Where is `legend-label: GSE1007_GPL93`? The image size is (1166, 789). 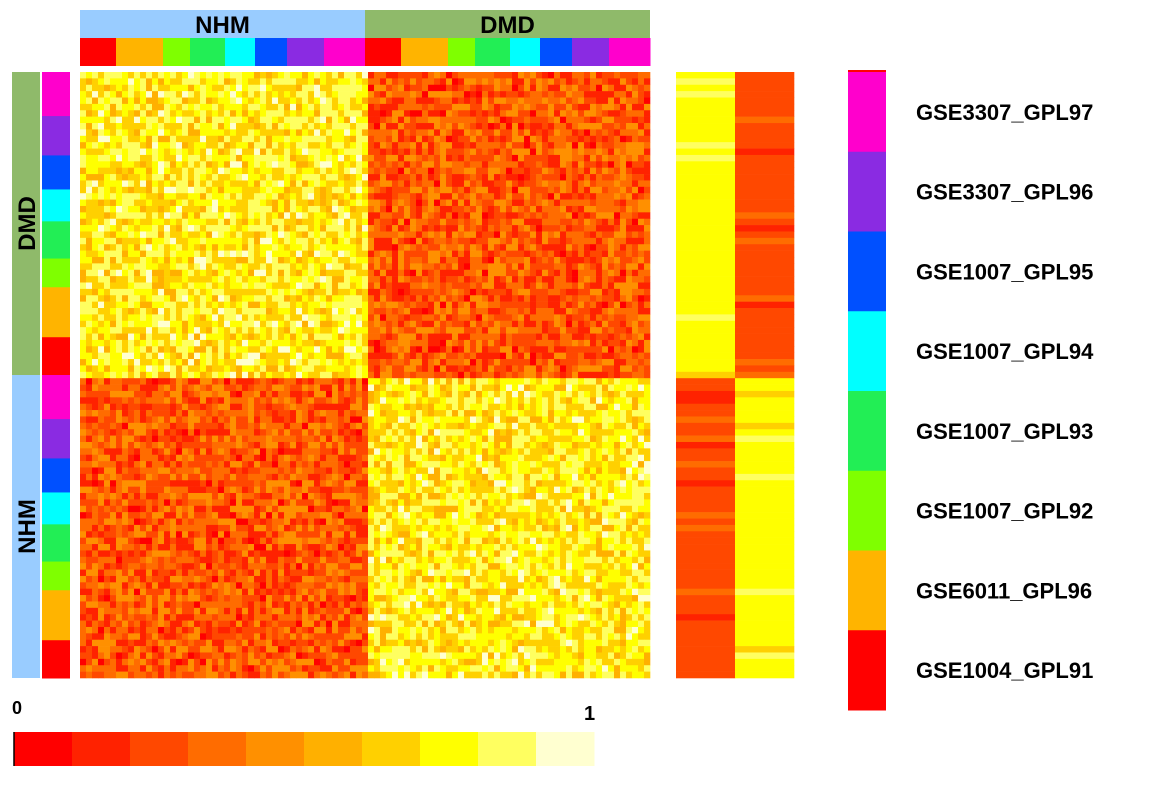 legend-label: GSE1007_GPL93 is located at coordinates (1004, 431).